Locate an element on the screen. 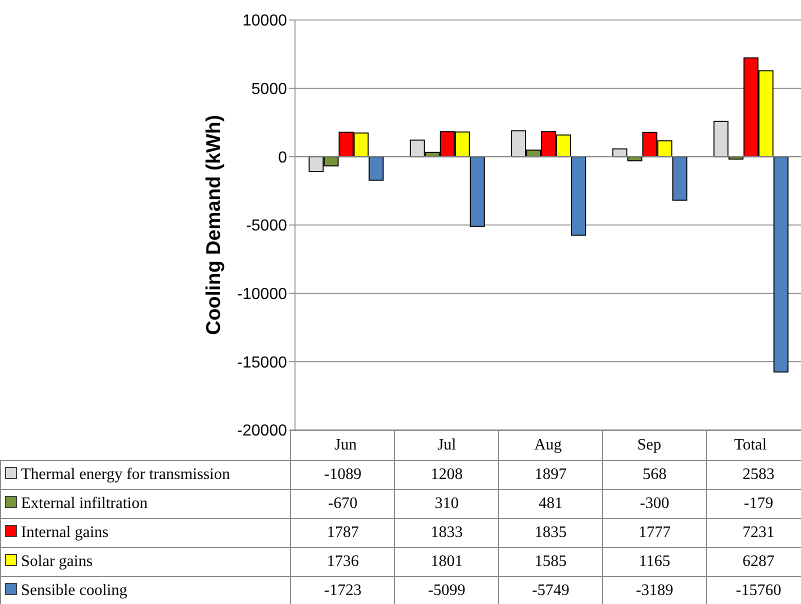  x-tick-label: Sep is located at coordinates (649, 445).